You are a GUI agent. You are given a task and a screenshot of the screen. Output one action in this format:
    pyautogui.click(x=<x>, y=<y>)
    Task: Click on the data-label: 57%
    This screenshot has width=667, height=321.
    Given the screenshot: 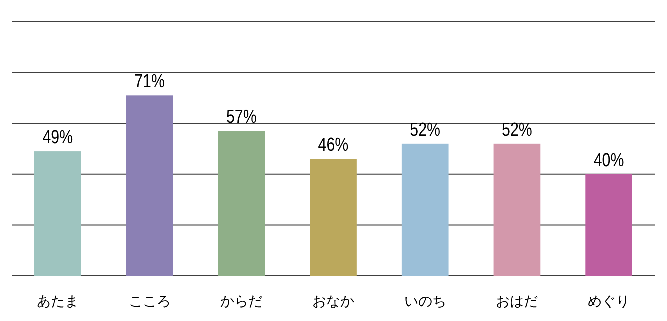 What is the action you would take?
    pyautogui.click(x=241, y=117)
    